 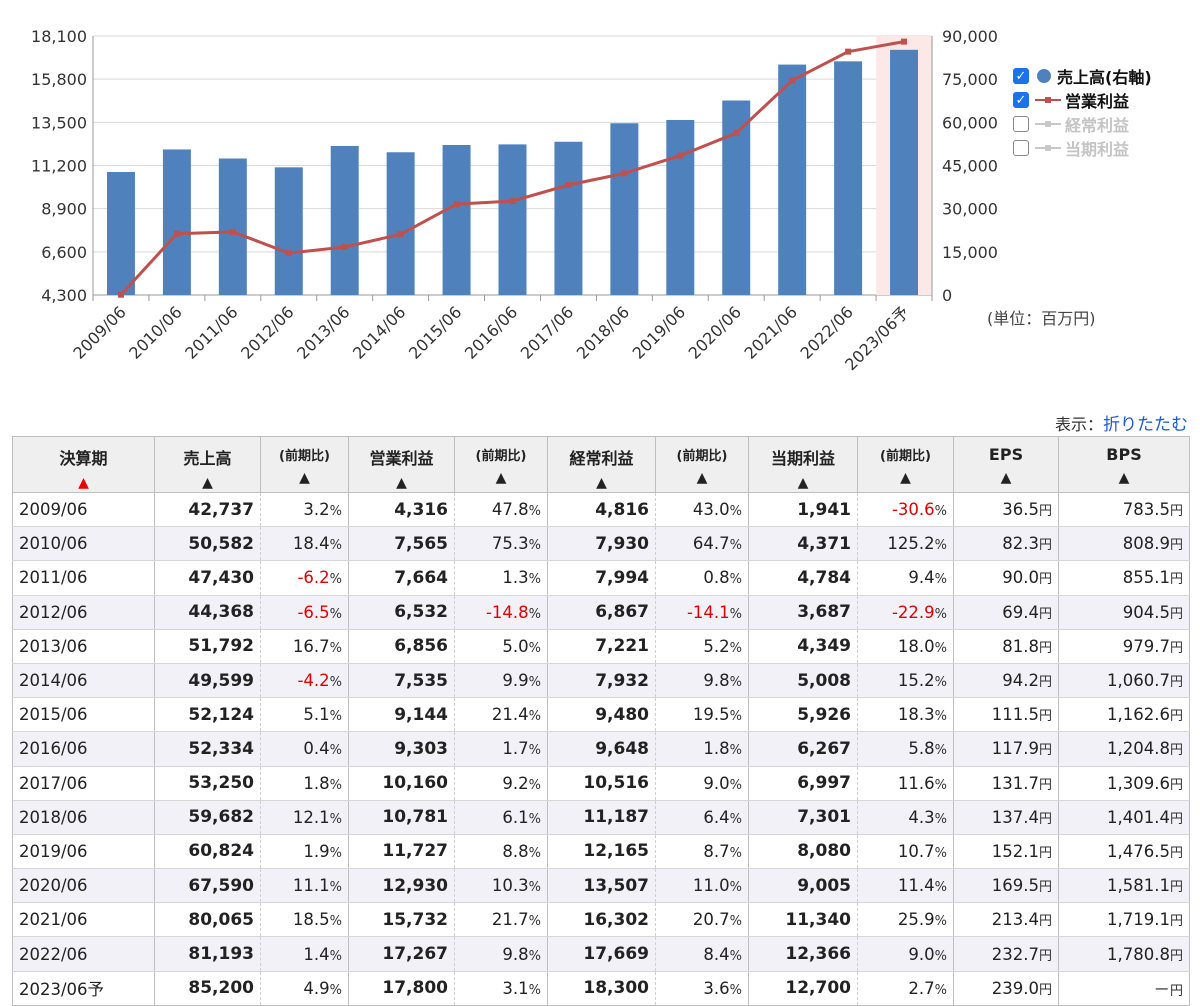 I want to click on column-header-label: (前期比), so click(x=501, y=456).